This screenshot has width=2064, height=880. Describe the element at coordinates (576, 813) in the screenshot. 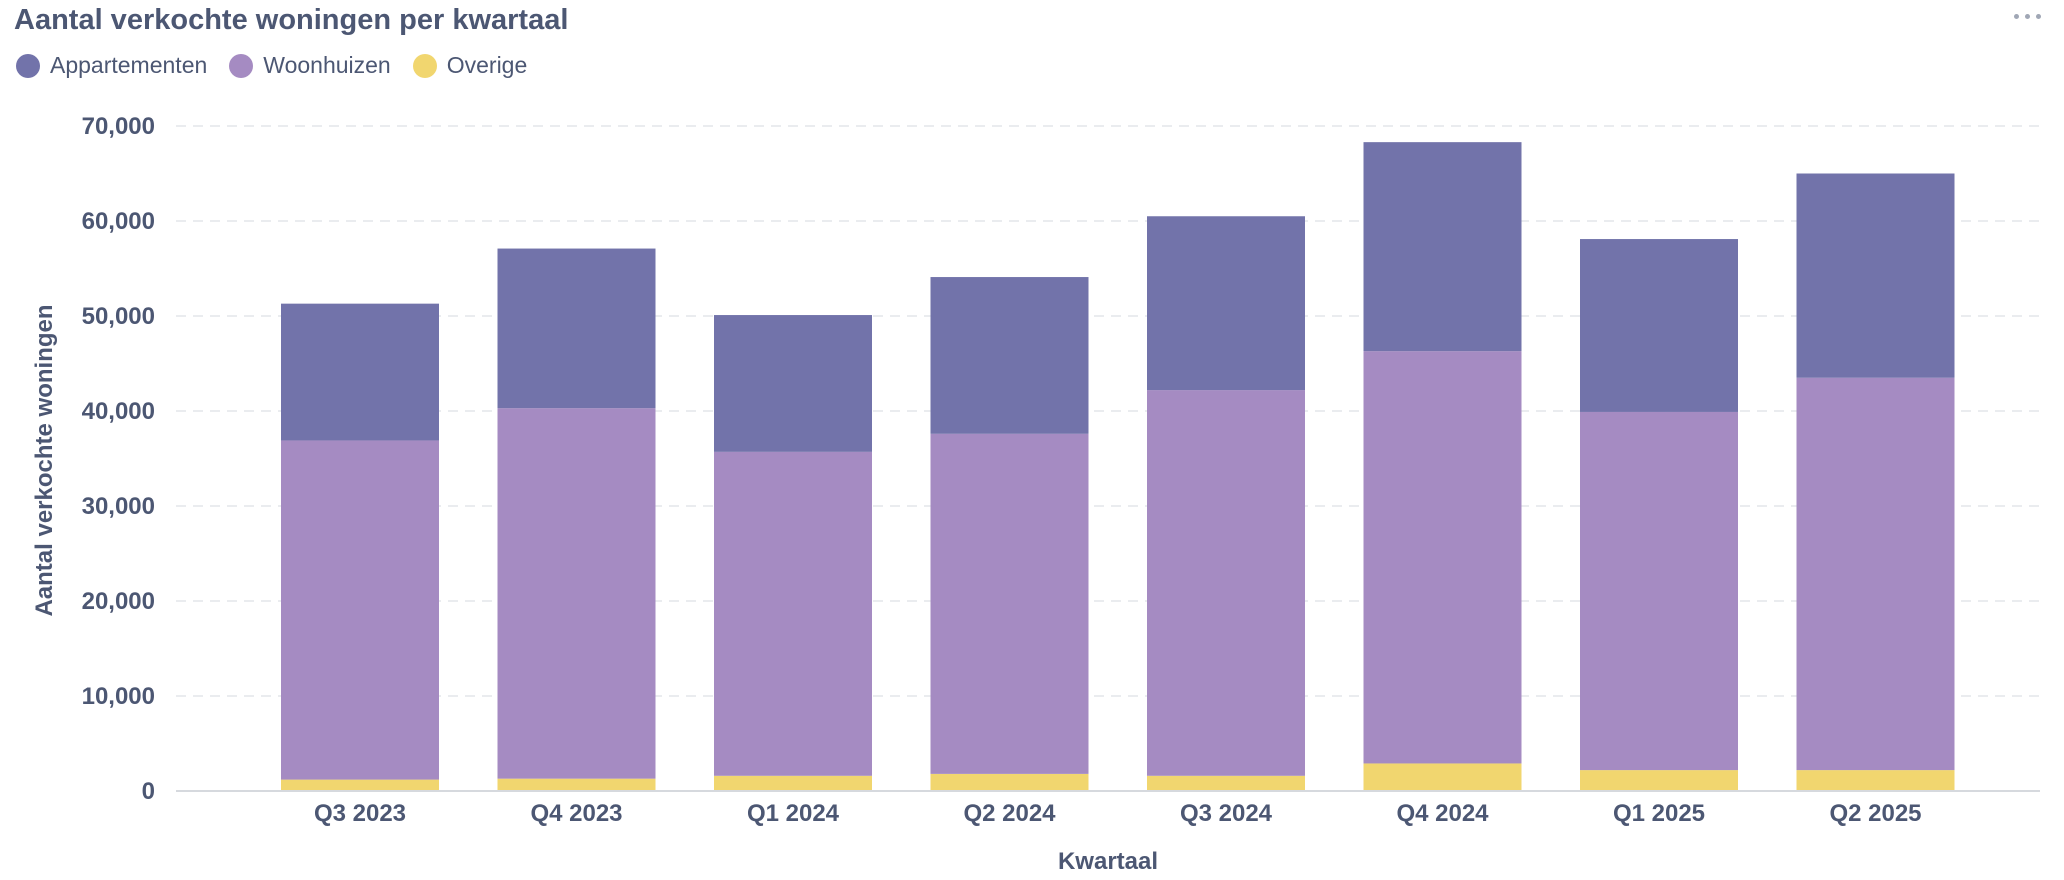

I see `x-tick-label: Q4 2023` at that location.